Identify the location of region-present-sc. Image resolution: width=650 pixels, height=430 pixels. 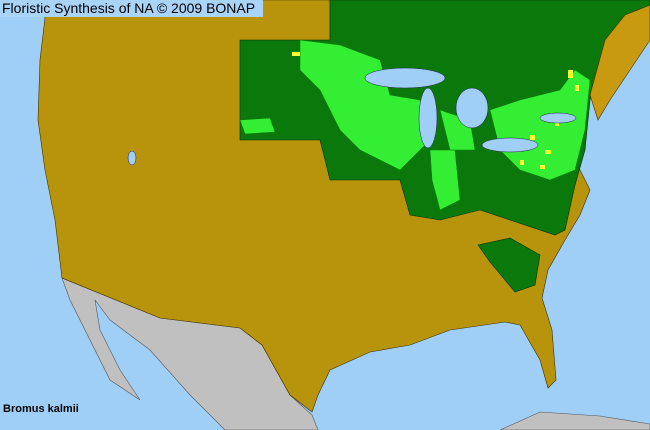
(509, 265).